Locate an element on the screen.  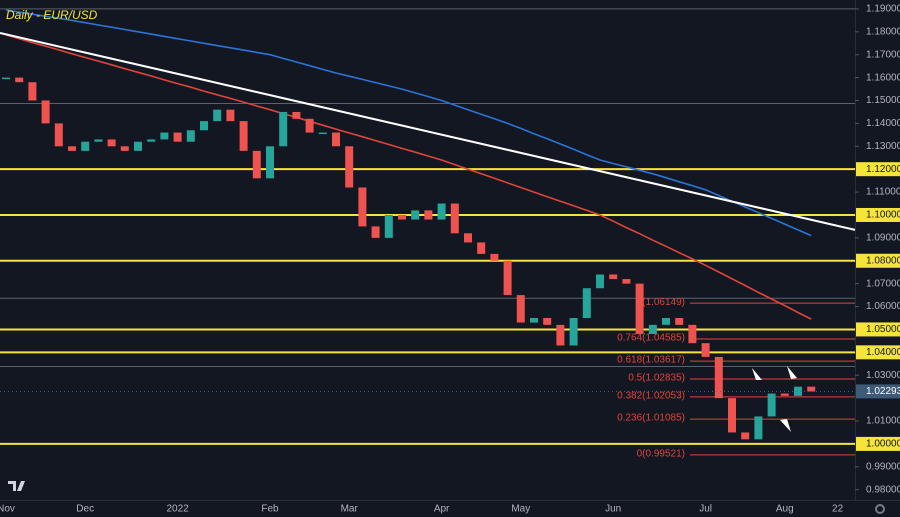
x-tick-label: Nov is located at coordinates (7, 509).